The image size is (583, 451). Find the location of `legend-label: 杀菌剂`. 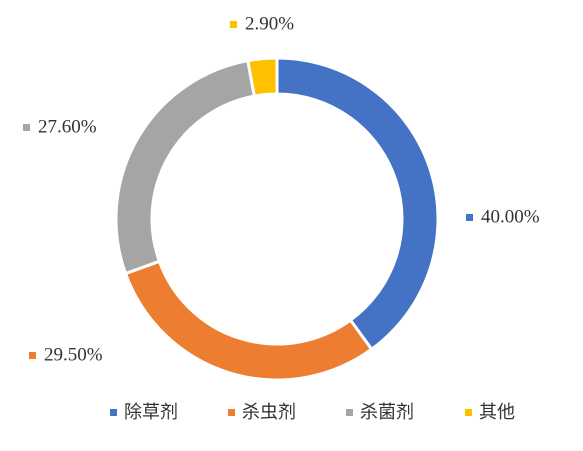

legend-label: 杀菌剂 is located at coordinates (387, 412).